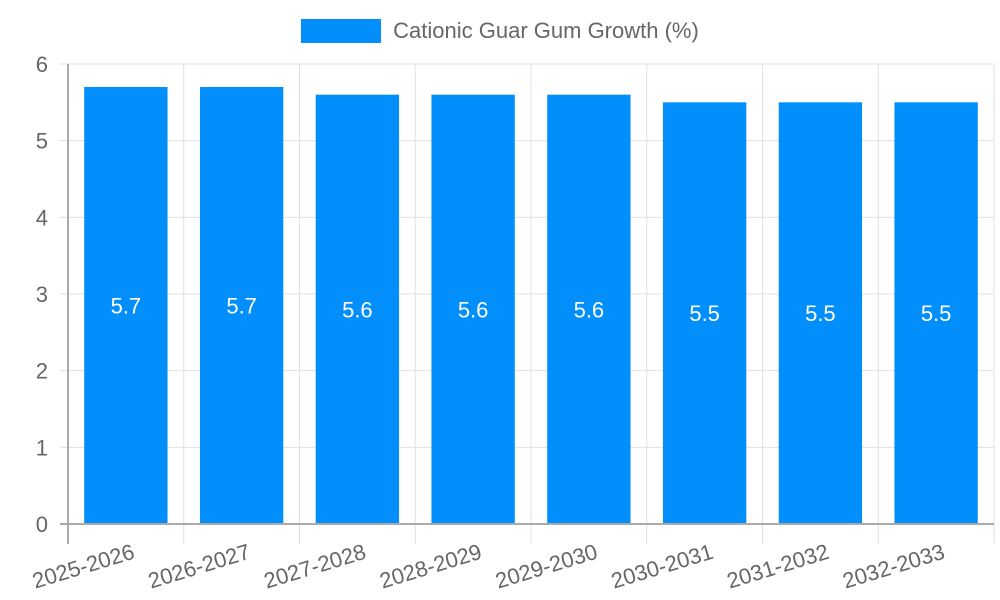  Describe the element at coordinates (431, 566) in the screenshot. I see `x-tick-label: 2028-2029` at that location.